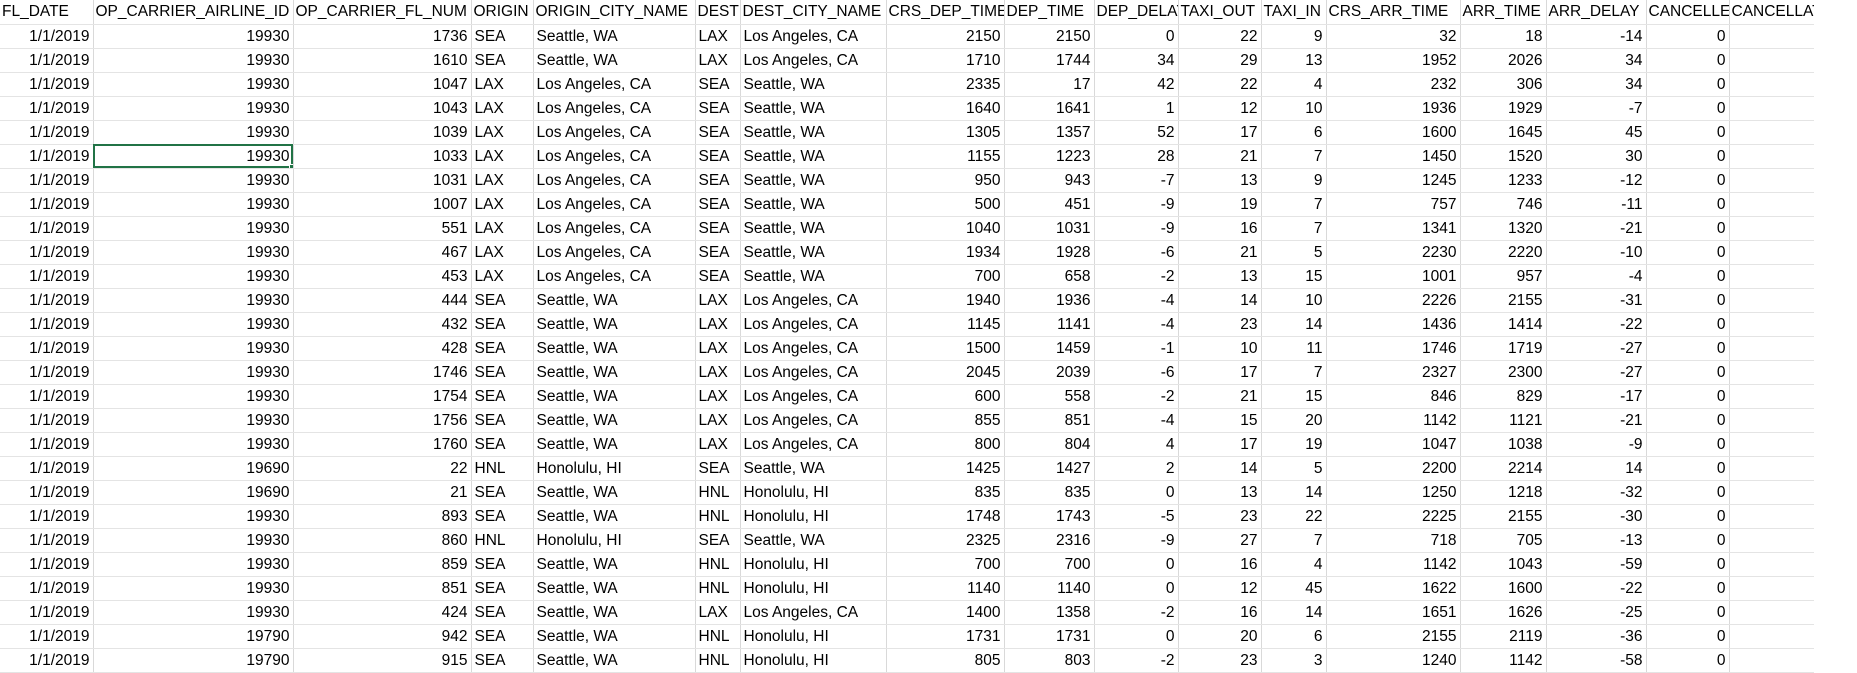 The height and width of the screenshot is (673, 1857). What do you see at coordinates (1049, 420) in the screenshot?
I see `cell-dep-time: 851` at bounding box center [1049, 420].